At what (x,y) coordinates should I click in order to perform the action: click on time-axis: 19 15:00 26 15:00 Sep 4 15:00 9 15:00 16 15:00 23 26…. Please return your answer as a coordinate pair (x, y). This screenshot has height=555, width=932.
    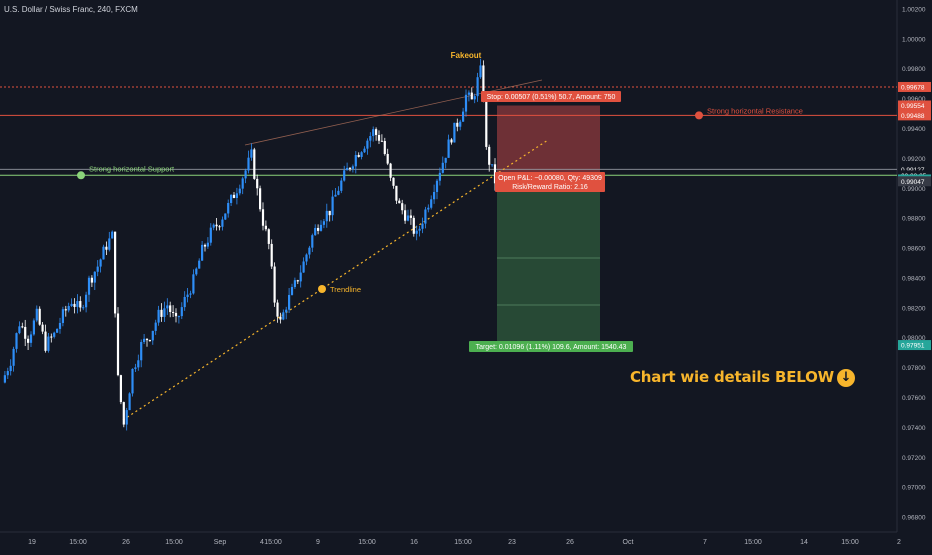
    Looking at the image, I should click on (464, 542).